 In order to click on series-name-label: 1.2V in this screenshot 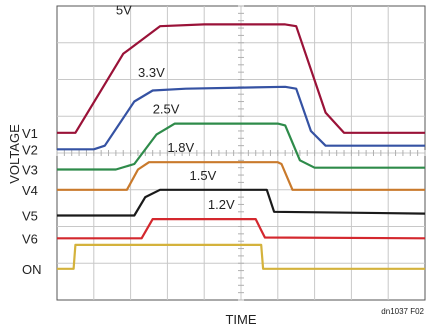, I will do `click(221, 204)`.